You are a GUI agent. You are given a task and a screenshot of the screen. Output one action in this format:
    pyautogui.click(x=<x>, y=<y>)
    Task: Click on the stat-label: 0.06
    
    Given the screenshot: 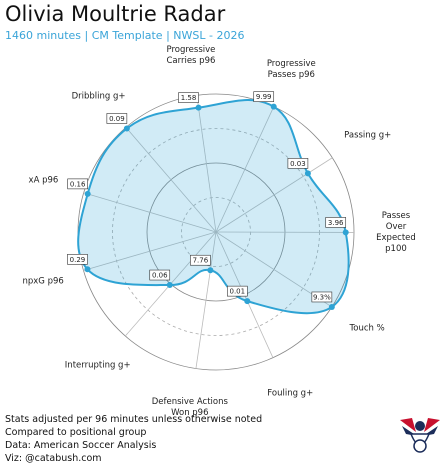 What is the action you would take?
    pyautogui.click(x=160, y=276)
    